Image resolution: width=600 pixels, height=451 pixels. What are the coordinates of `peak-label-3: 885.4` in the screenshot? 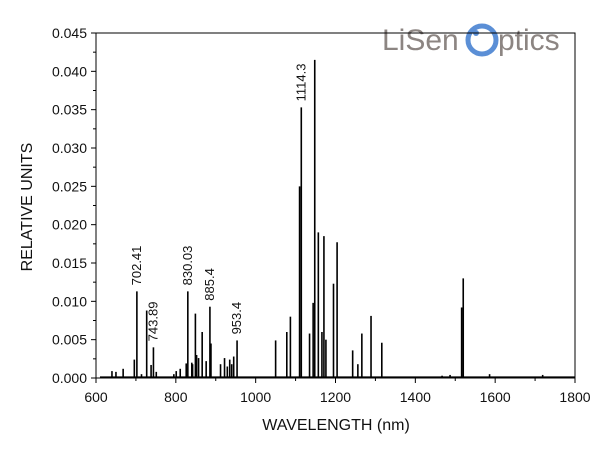 It's located at (209, 284).